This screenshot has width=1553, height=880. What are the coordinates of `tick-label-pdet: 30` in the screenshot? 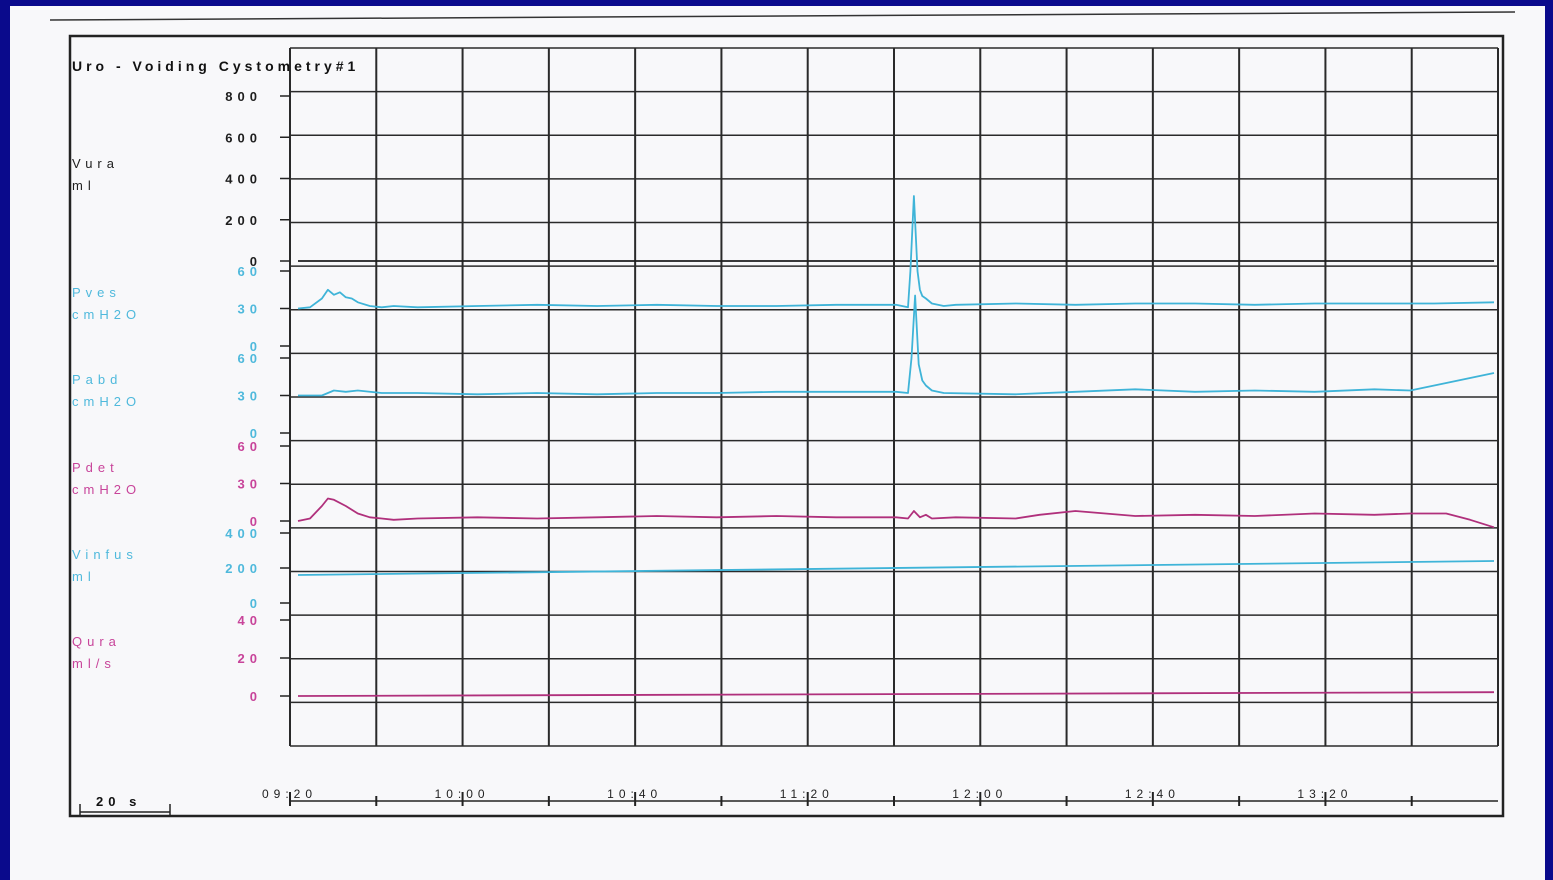 It's located at (250, 484).